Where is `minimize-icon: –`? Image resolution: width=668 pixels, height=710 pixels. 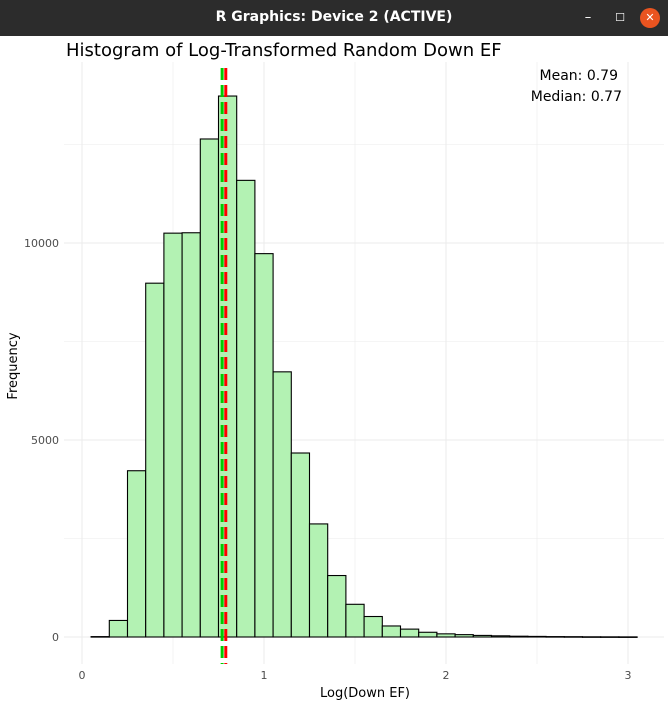 minimize-icon: – is located at coordinates (588, 17).